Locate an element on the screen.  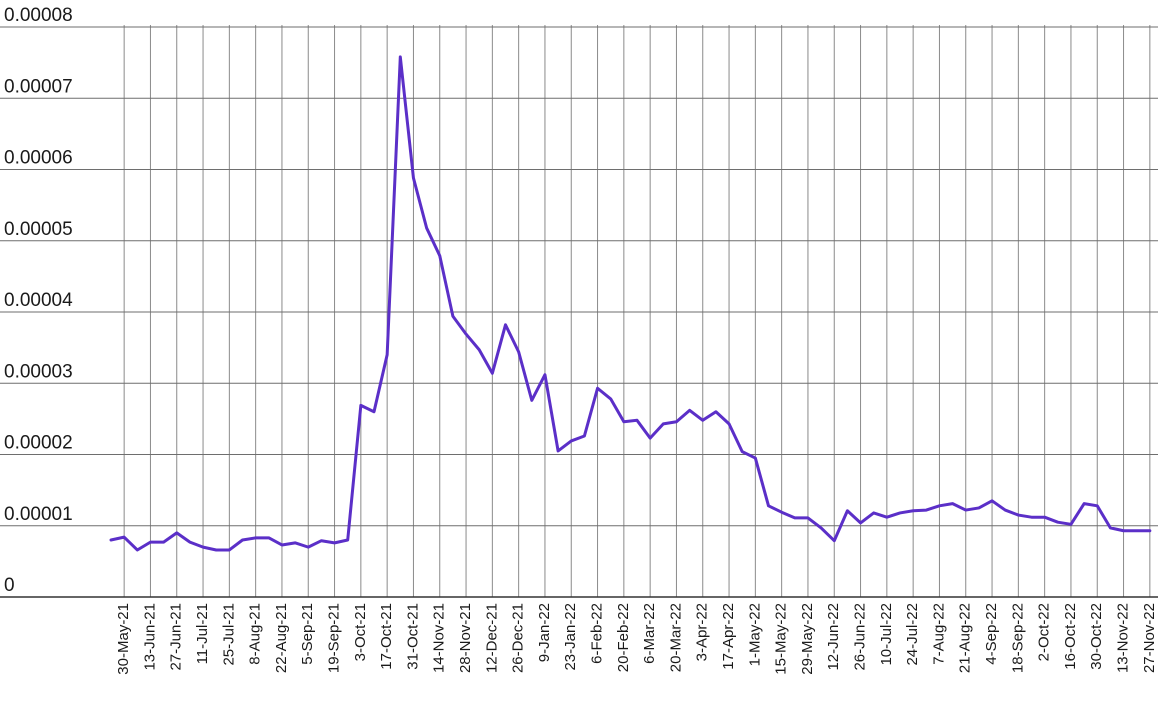
x-tick-label: 9-Jan-22 is located at coordinates (544, 632).